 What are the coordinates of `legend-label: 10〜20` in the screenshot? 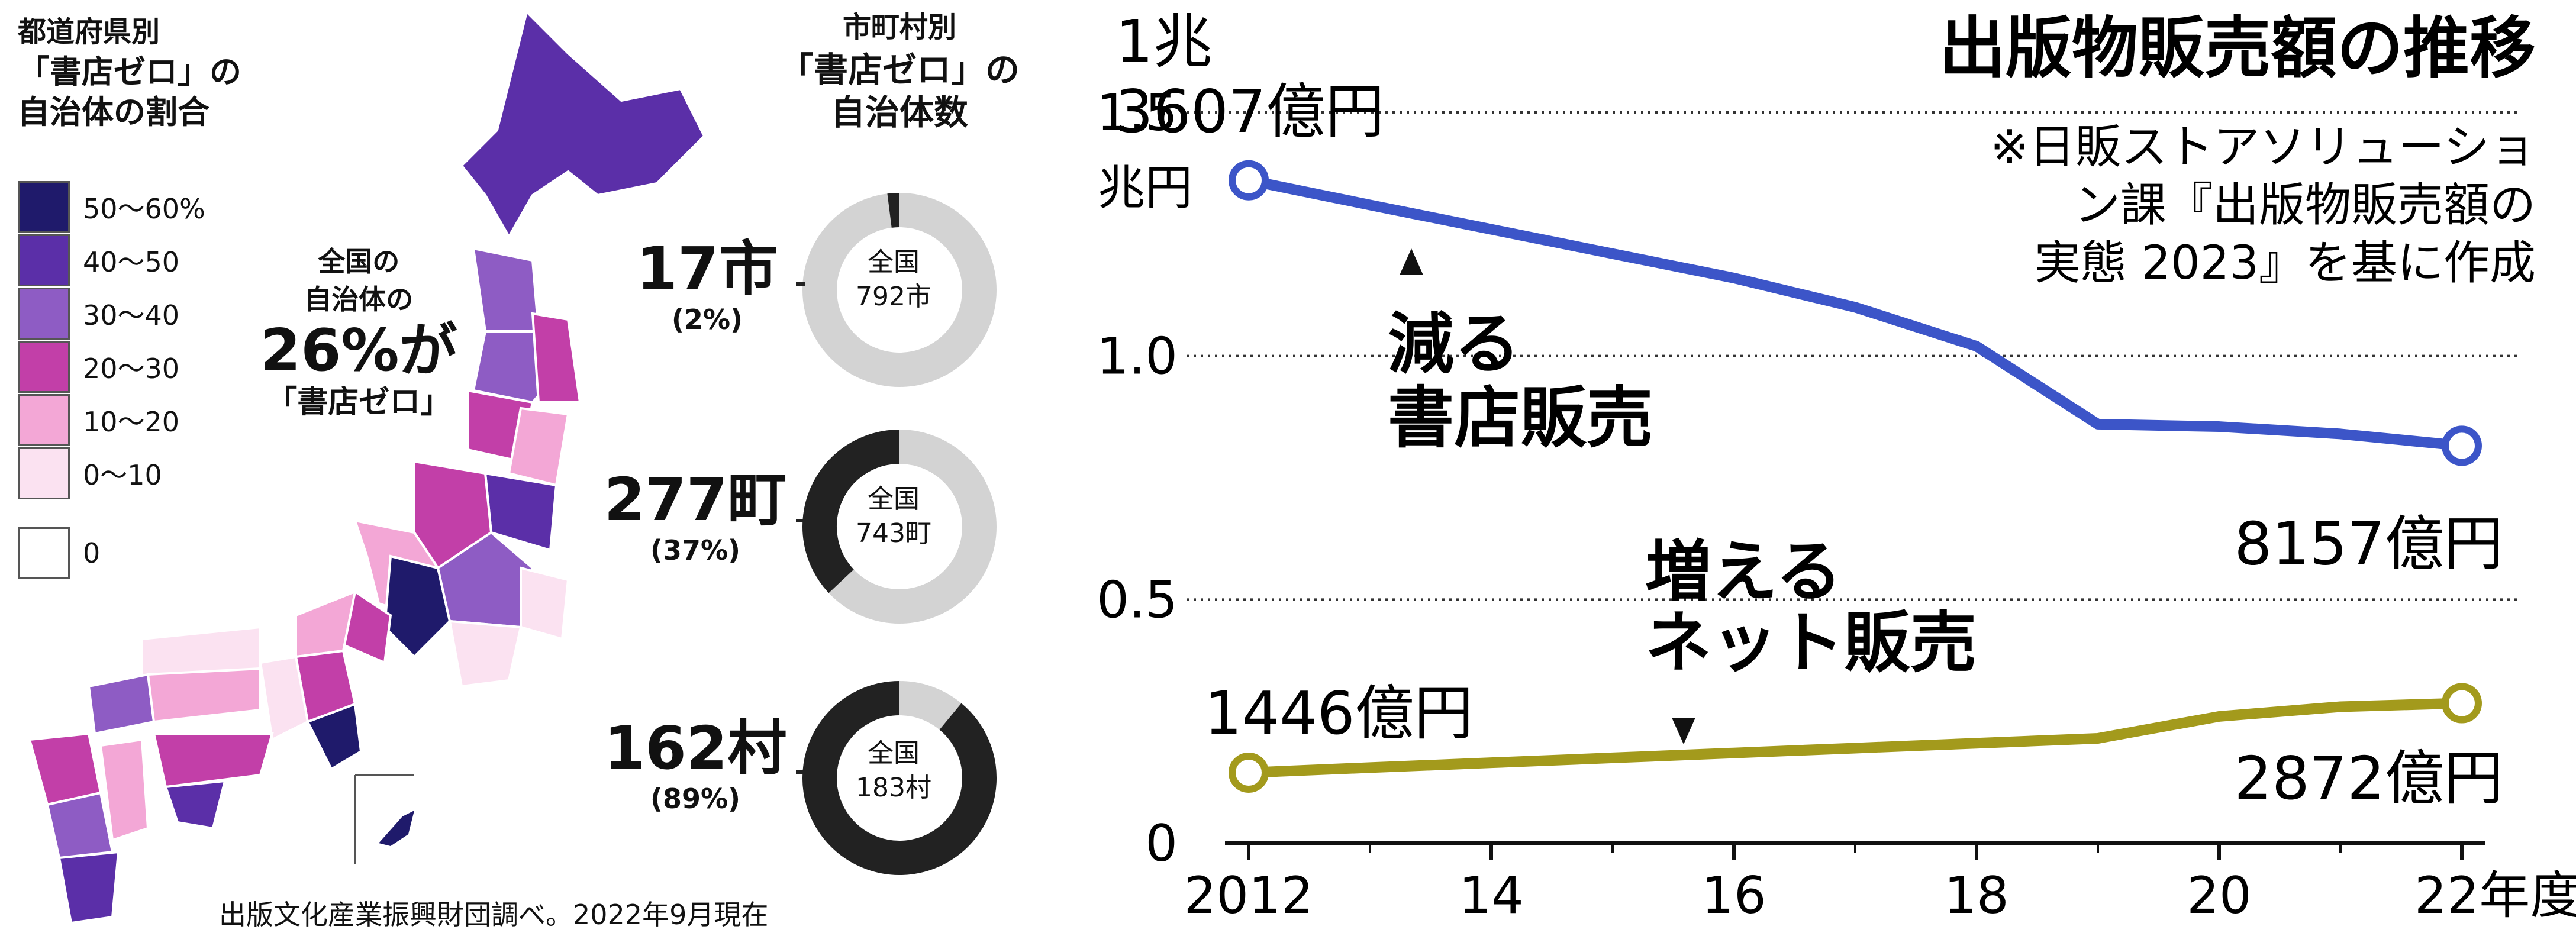 It's located at (131, 422).